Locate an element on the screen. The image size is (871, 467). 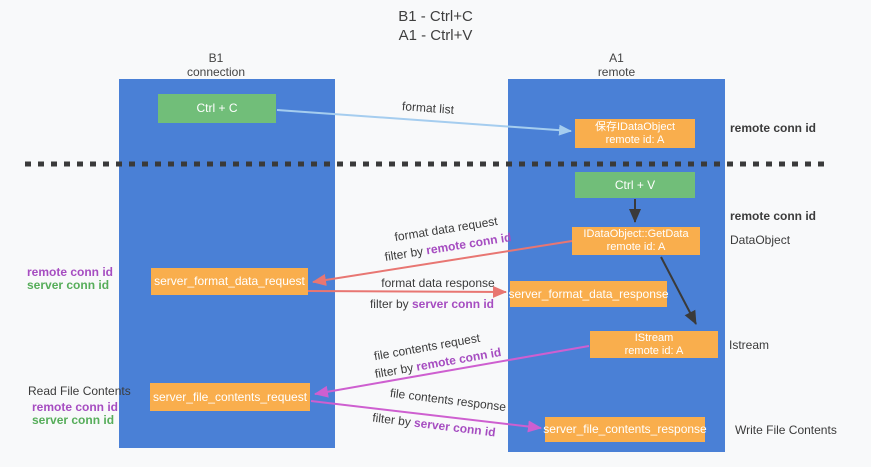
write-file-contents-annotation: Write File Contents is located at coordinates (786, 430).